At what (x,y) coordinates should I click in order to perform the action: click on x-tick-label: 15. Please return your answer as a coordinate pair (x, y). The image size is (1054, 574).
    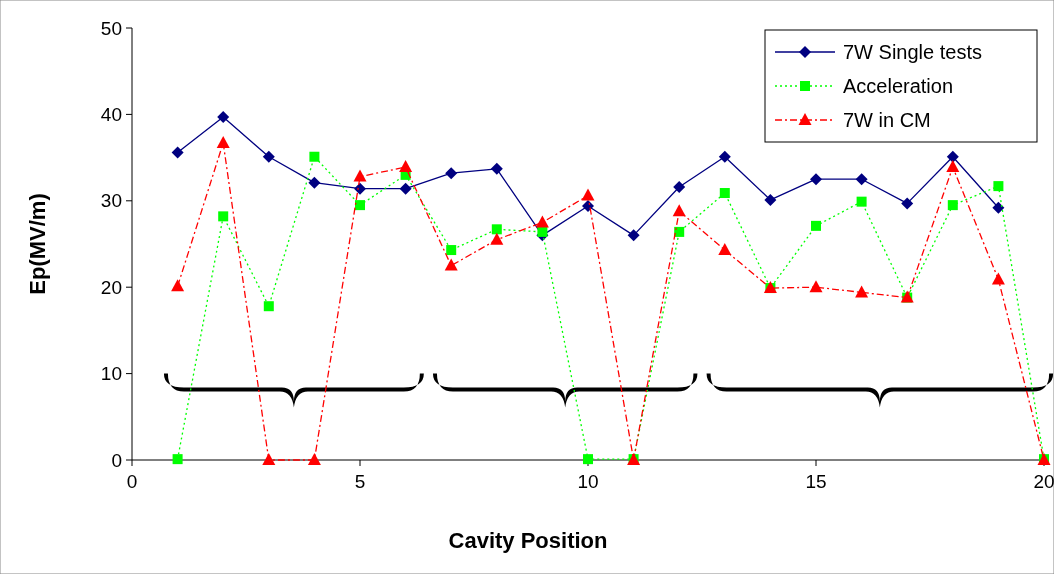
    Looking at the image, I should click on (816, 481).